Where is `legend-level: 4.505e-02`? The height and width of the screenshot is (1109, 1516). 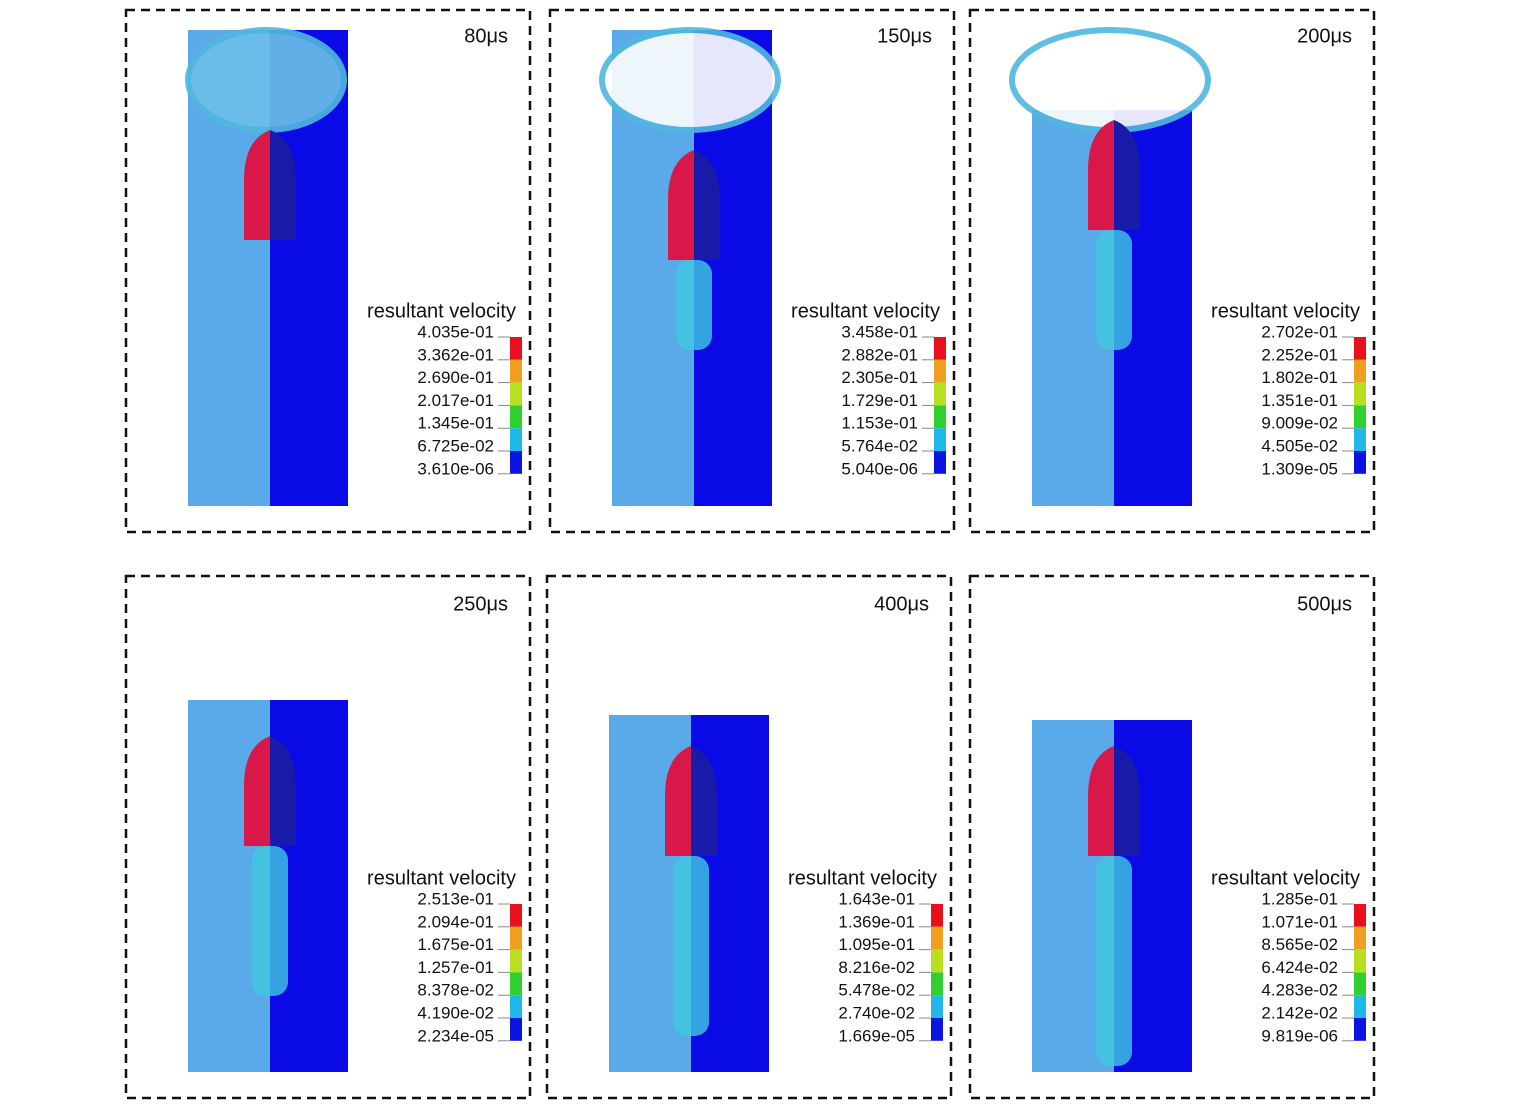
legend-level: 4.505e-02 is located at coordinates (1299, 445).